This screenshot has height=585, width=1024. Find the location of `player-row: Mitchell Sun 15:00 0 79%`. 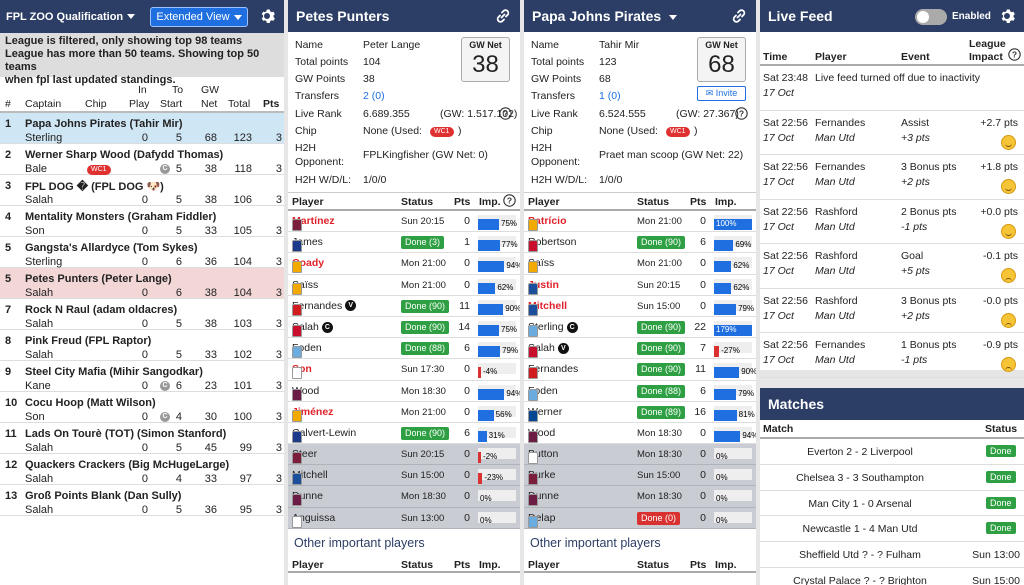

player-row: Mitchell Sun 15:00 0 79% is located at coordinates (640, 306).